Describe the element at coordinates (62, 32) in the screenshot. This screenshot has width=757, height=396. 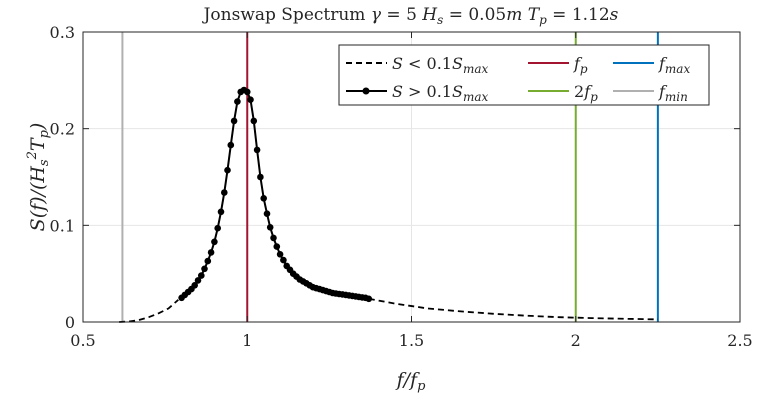
I see `y-tick-label-3: 0.3` at that location.